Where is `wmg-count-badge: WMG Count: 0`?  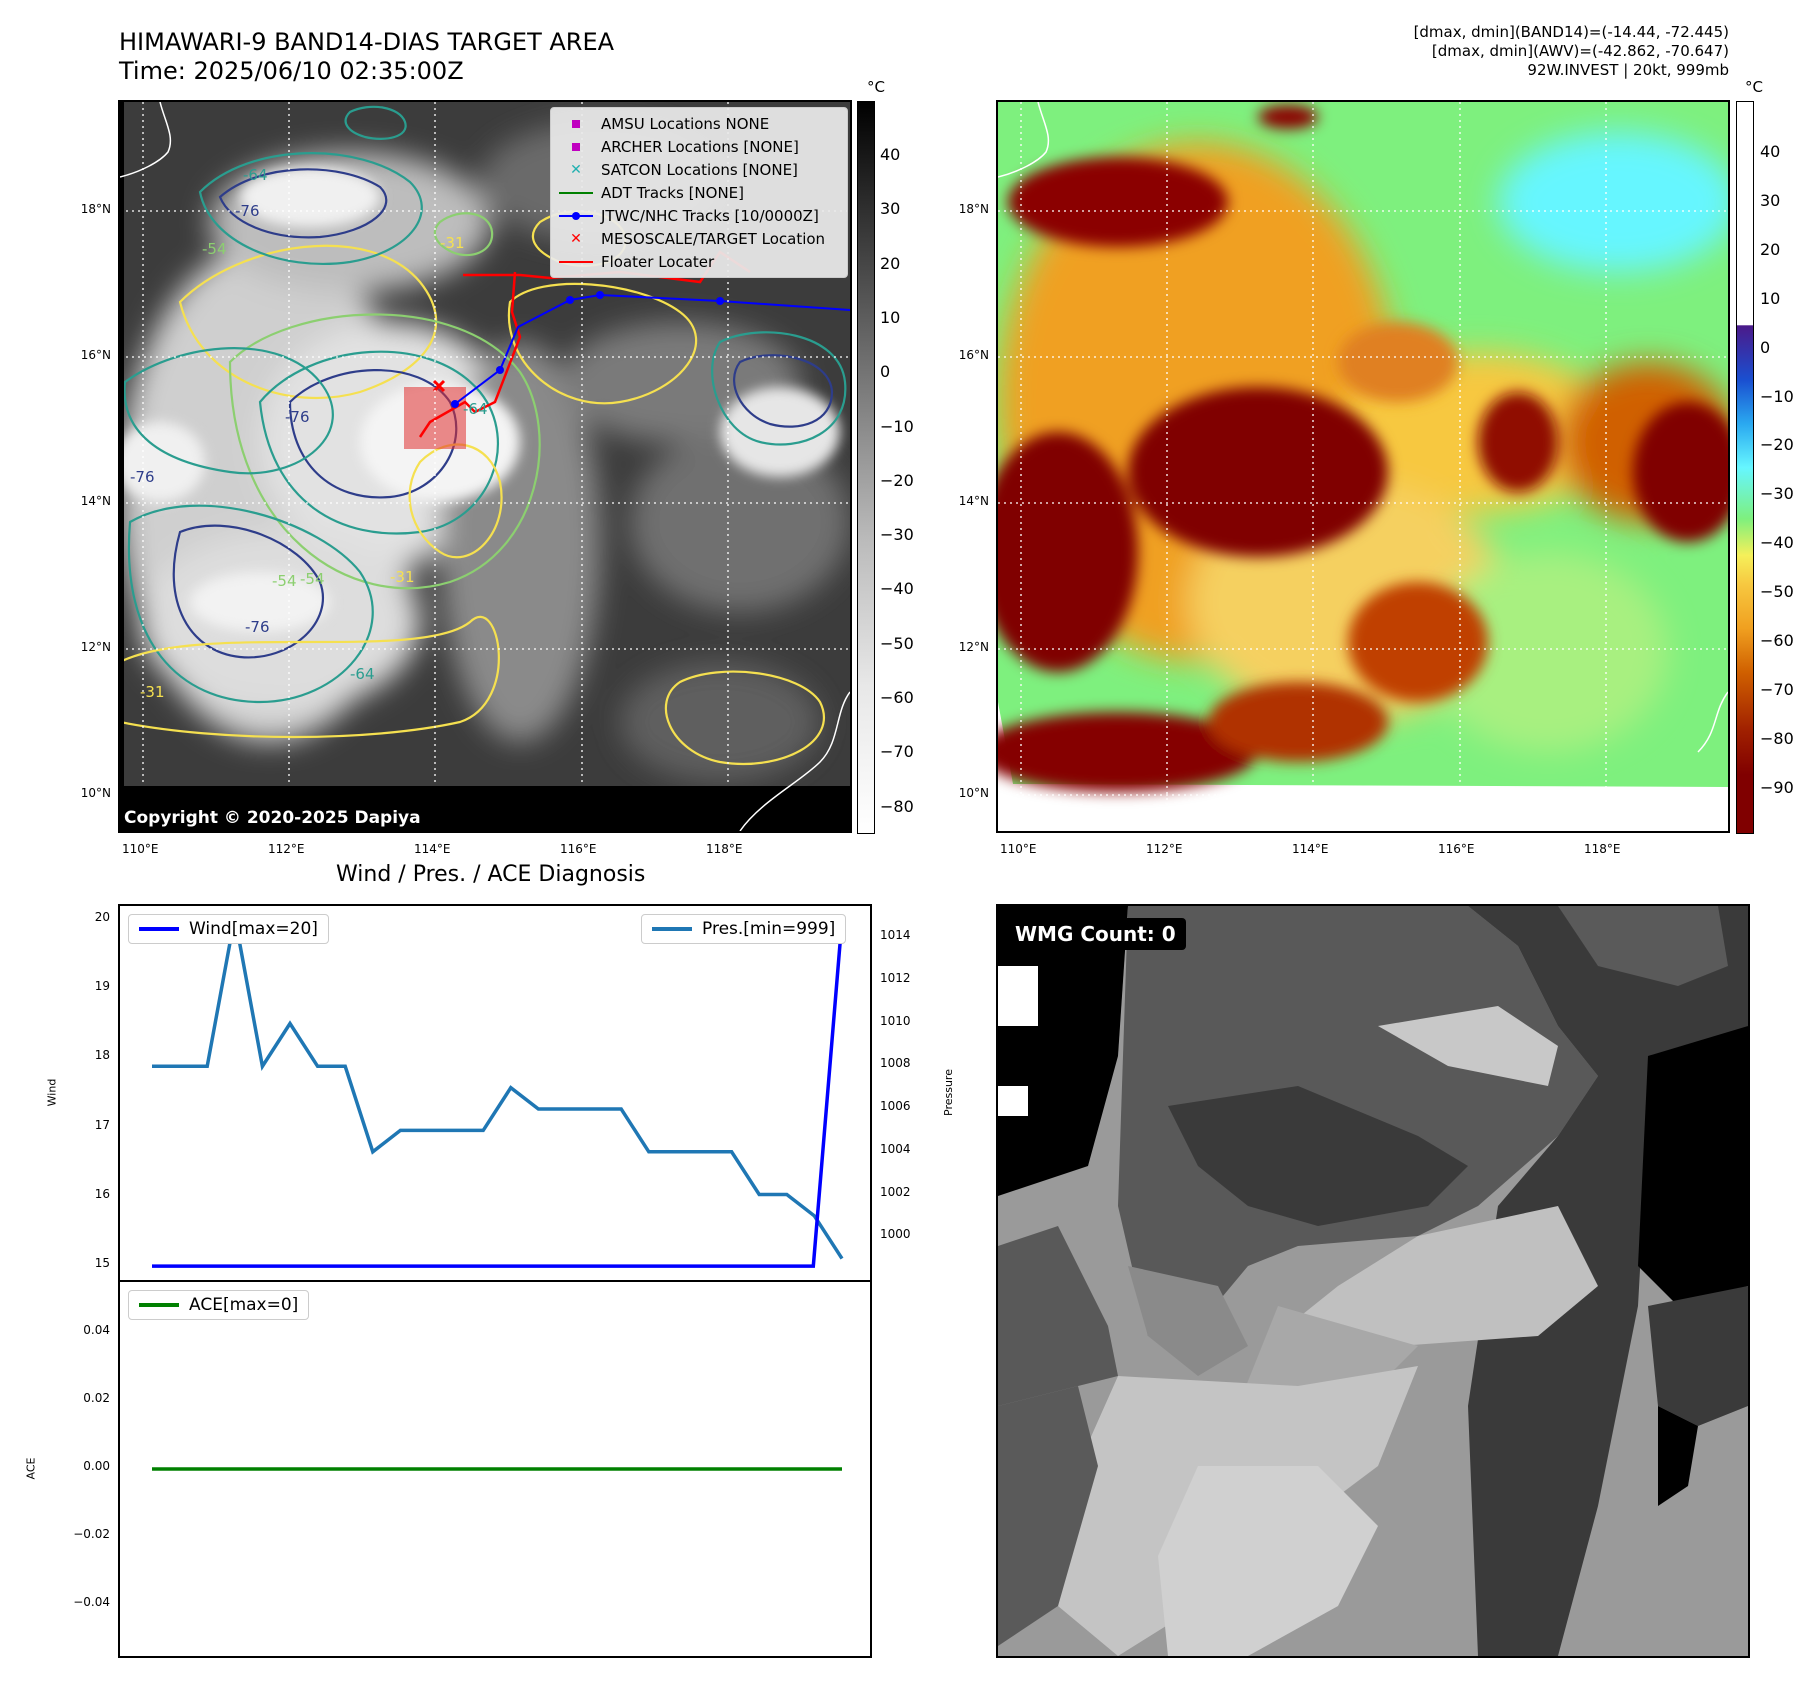
wmg-count-badge: WMG Count: 0 is located at coordinates (1095, 934).